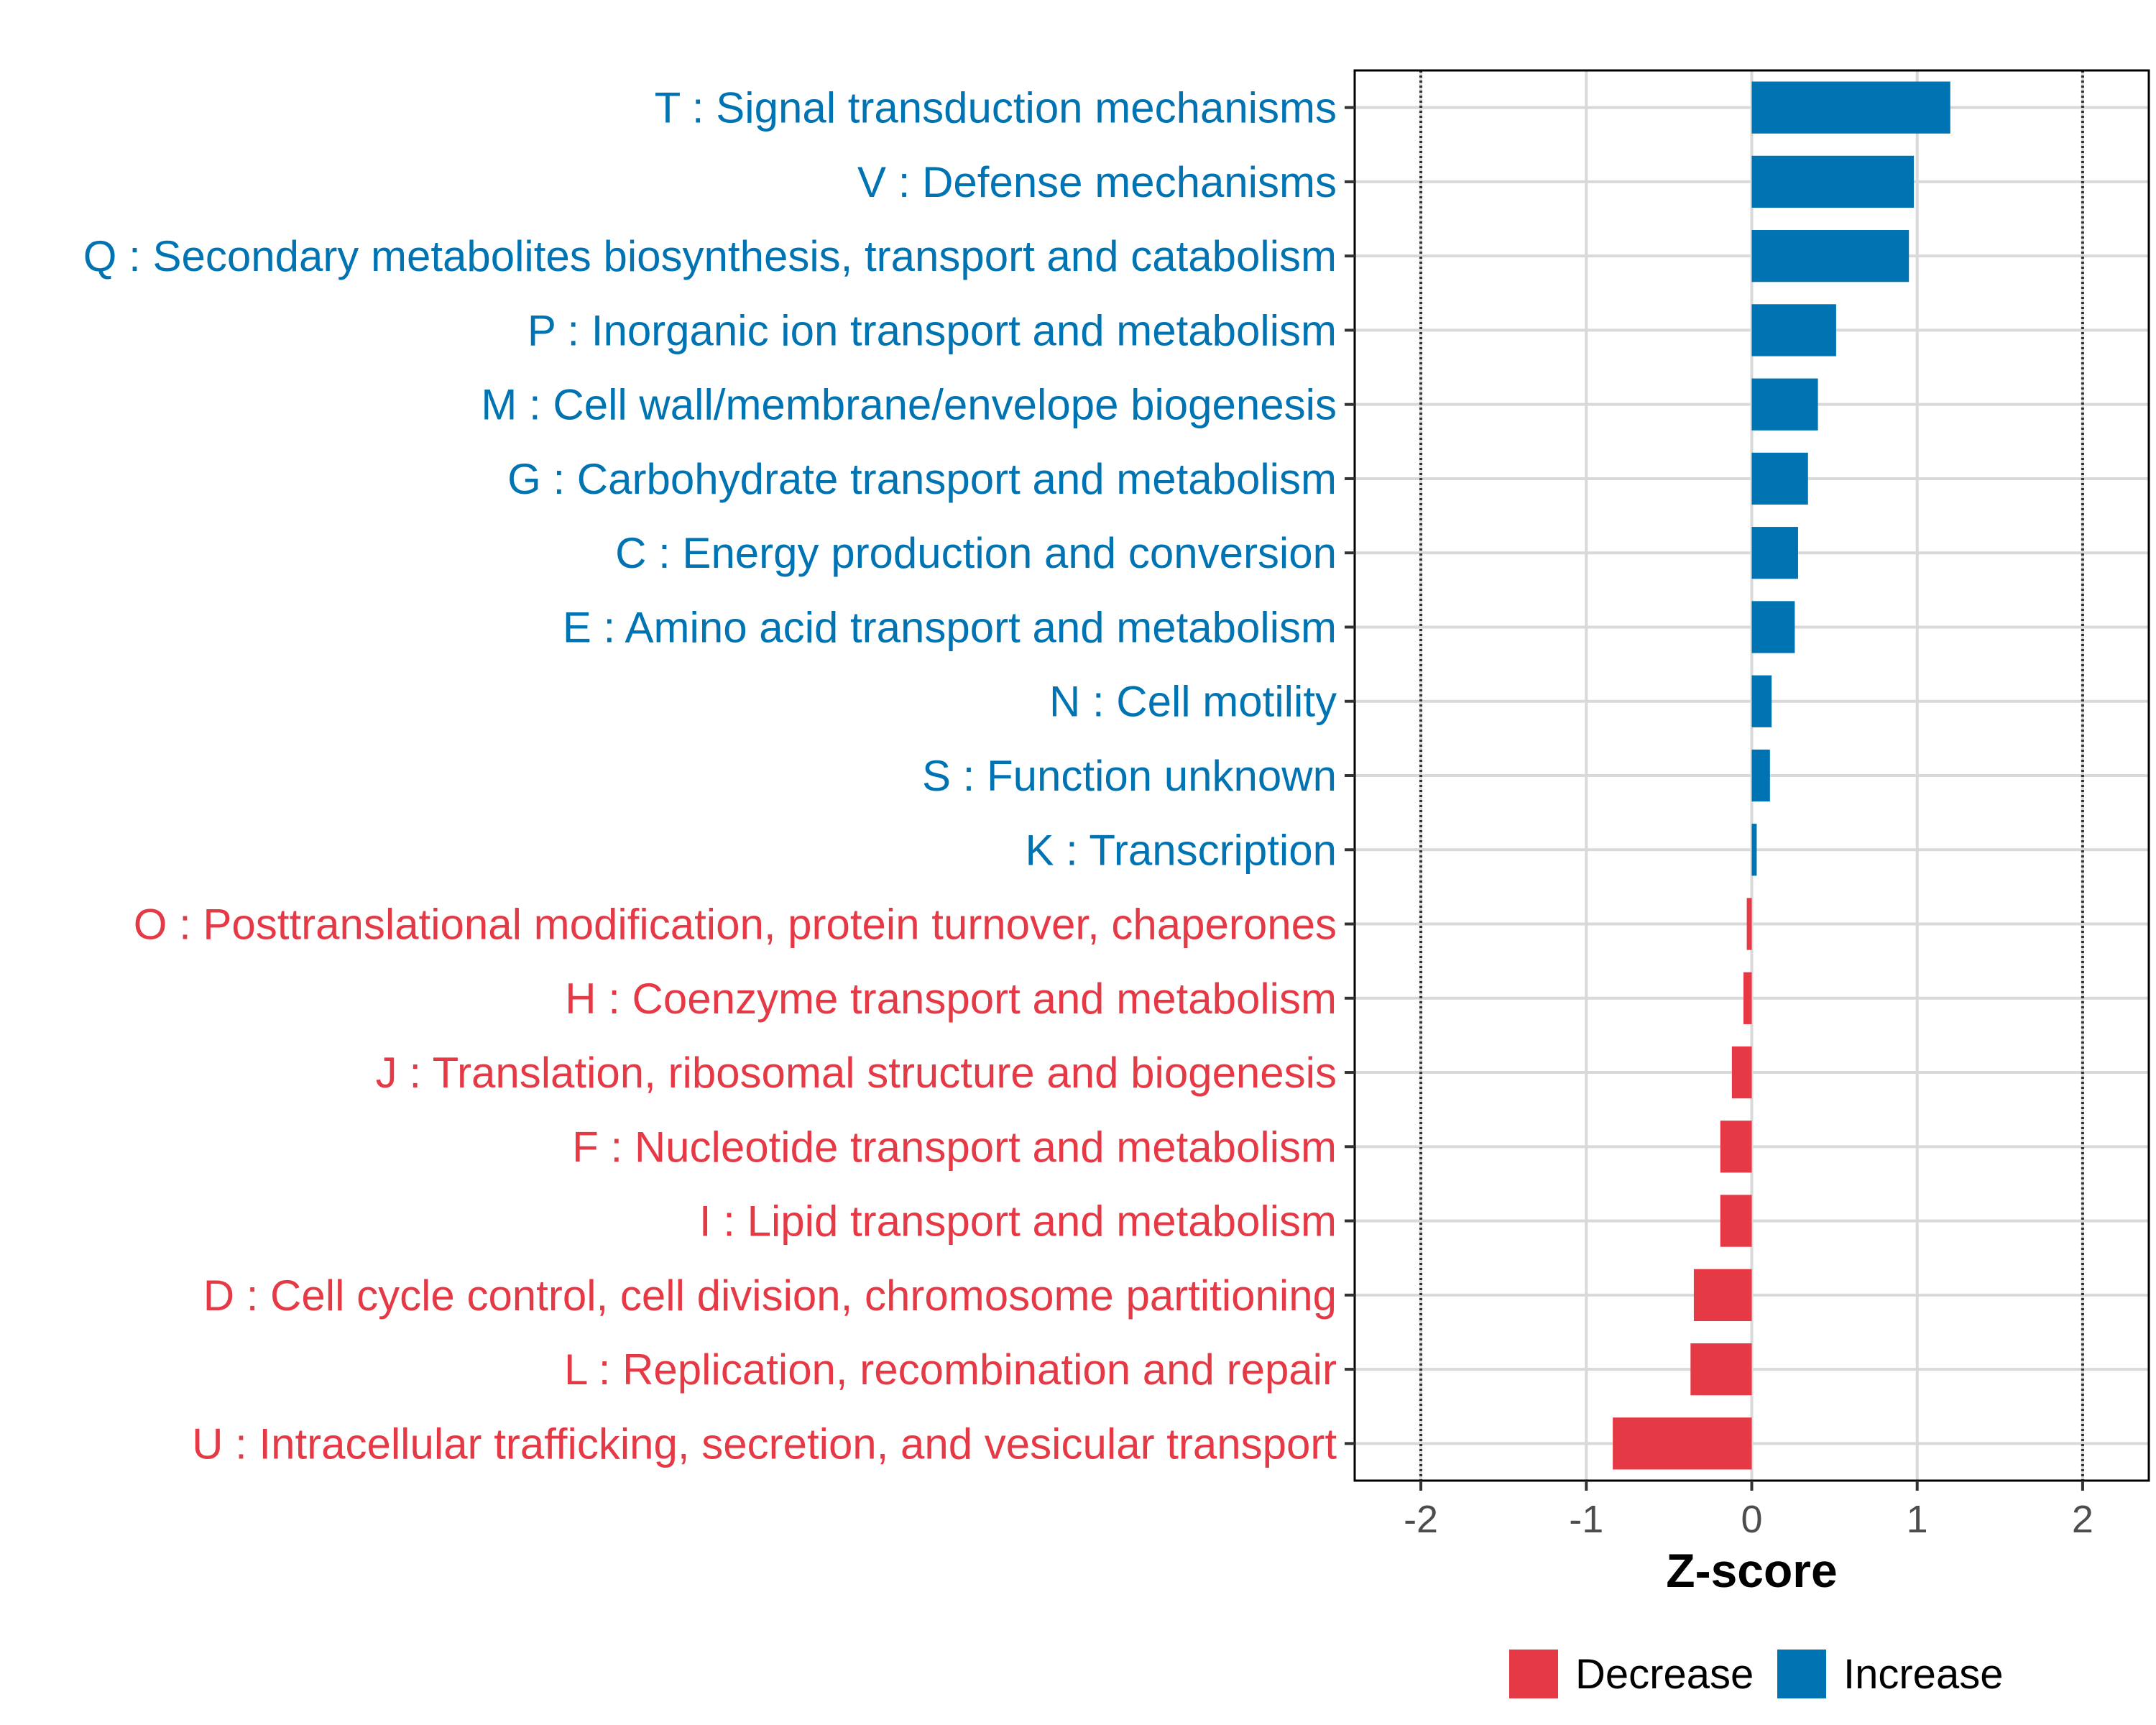 Image resolution: width=2156 pixels, height=1725 pixels. Describe the element at coordinates (1833, 181) in the screenshot. I see `bar-v` at that location.